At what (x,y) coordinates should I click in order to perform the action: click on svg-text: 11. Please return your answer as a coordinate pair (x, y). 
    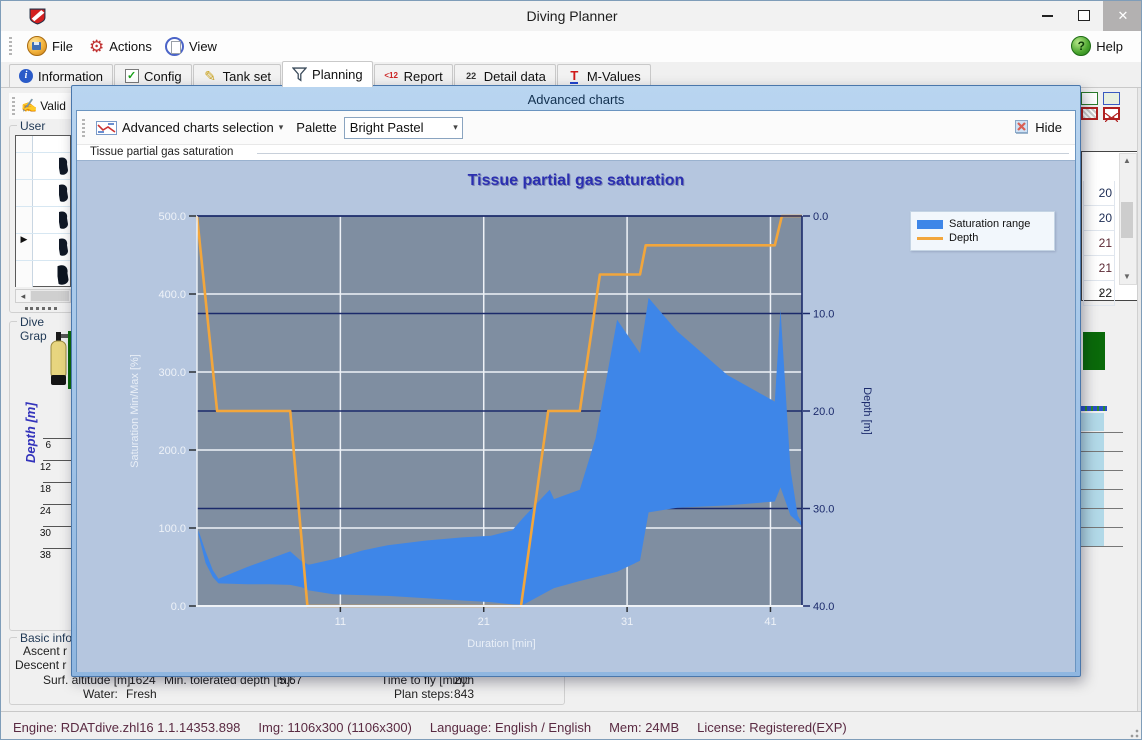
    Looking at the image, I should click on (340, 622).